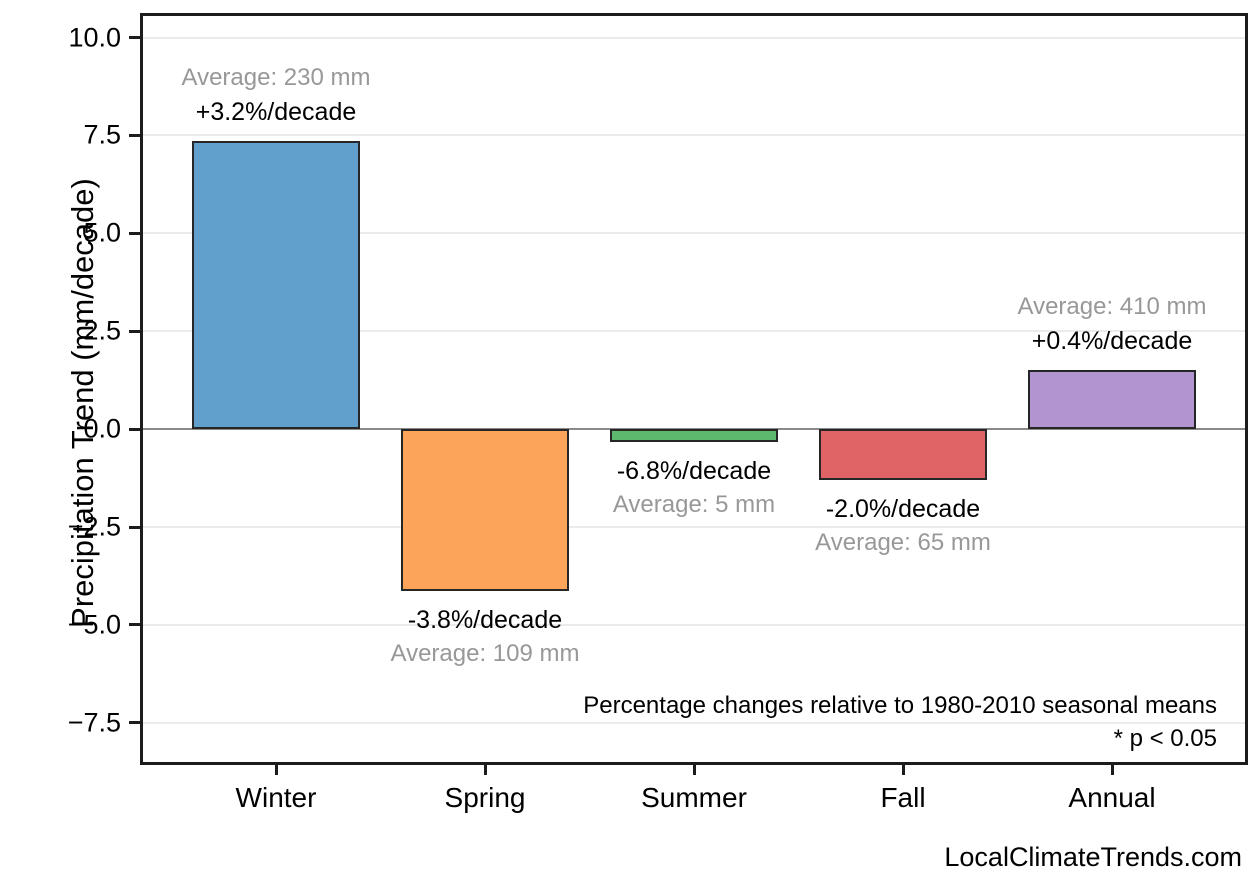 This screenshot has height=893, width=1258. Describe the element at coordinates (694, 37) in the screenshot. I see `gridline-y-10.0` at that location.